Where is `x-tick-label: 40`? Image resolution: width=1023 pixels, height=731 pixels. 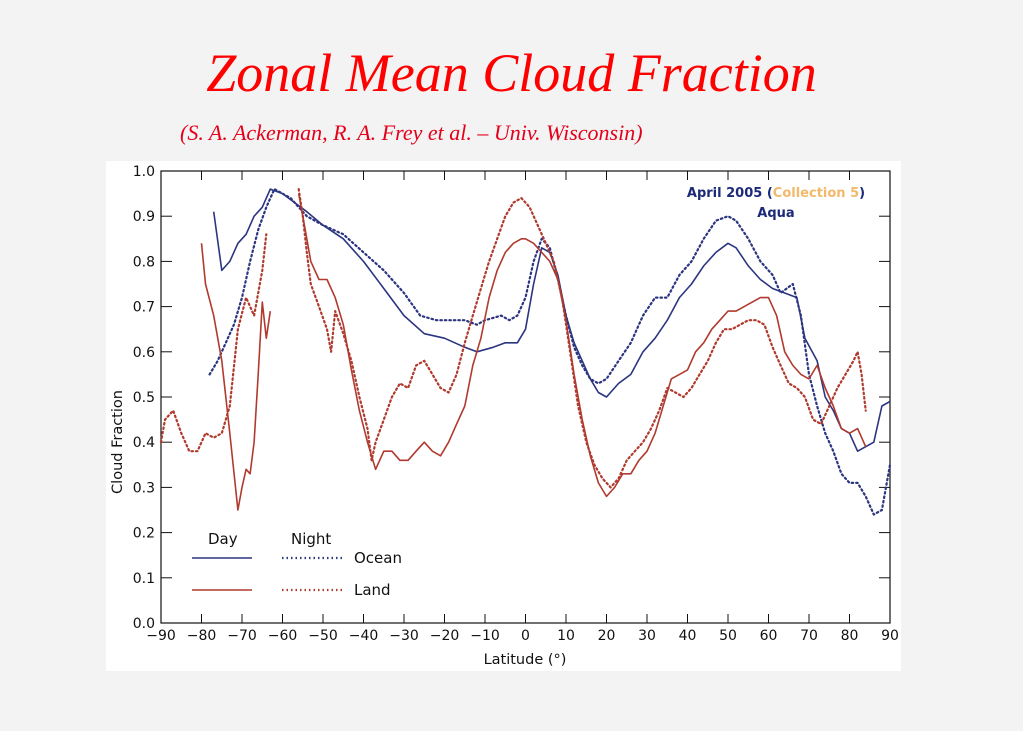
x-tick-label: 40 is located at coordinates (688, 636).